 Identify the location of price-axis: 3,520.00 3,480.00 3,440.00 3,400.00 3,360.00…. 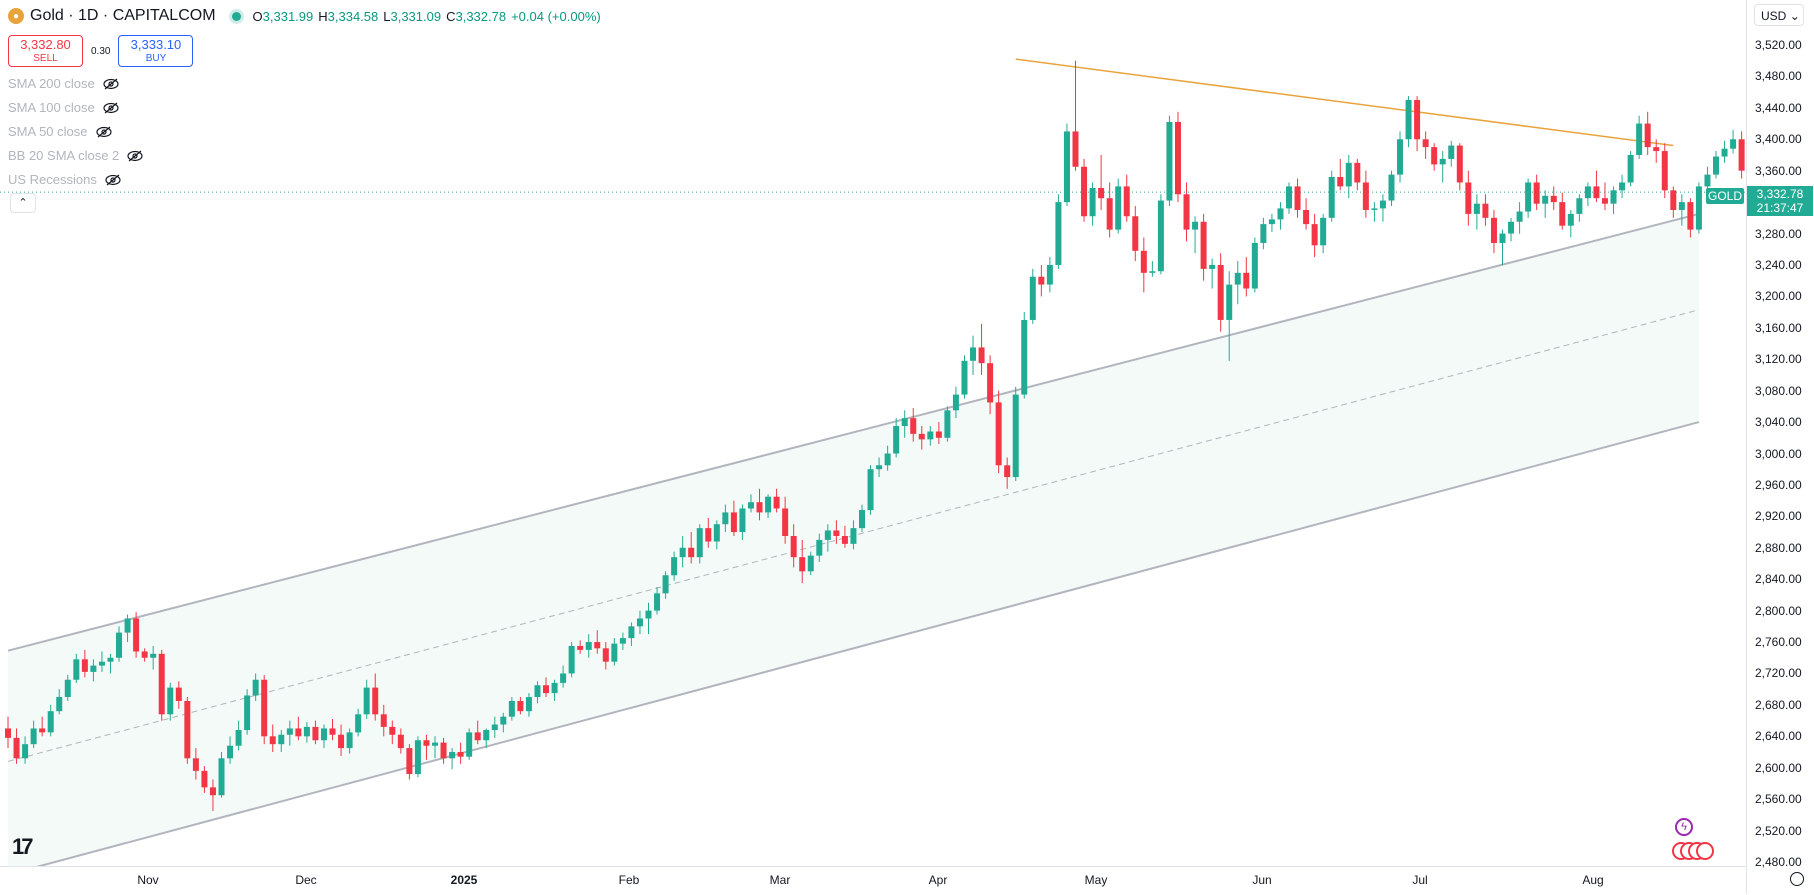
(1780, 447).